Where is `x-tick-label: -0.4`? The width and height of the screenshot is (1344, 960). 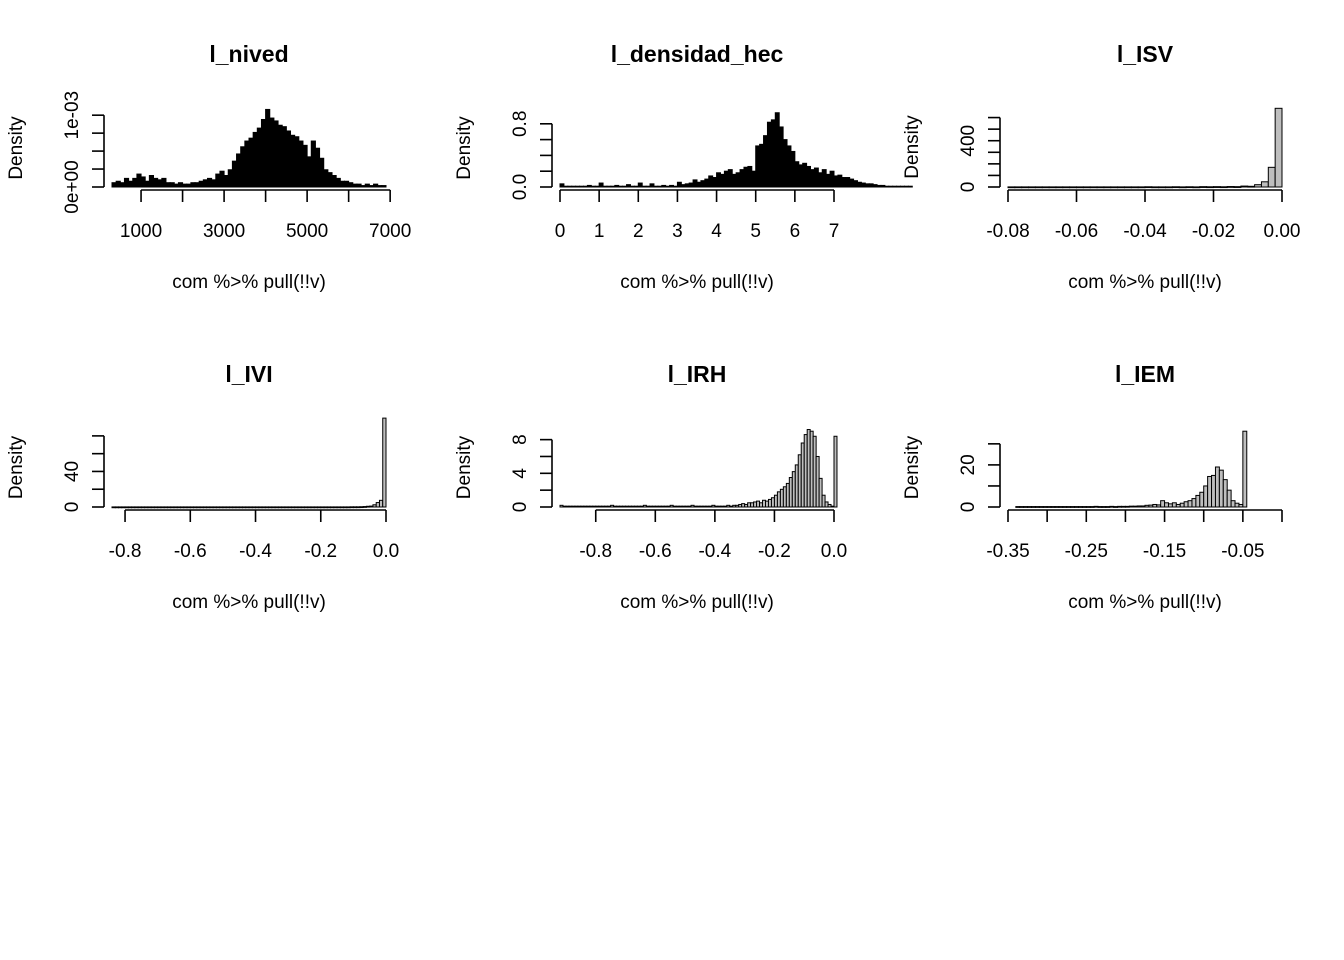
x-tick-label: -0.4 is located at coordinates (255, 551).